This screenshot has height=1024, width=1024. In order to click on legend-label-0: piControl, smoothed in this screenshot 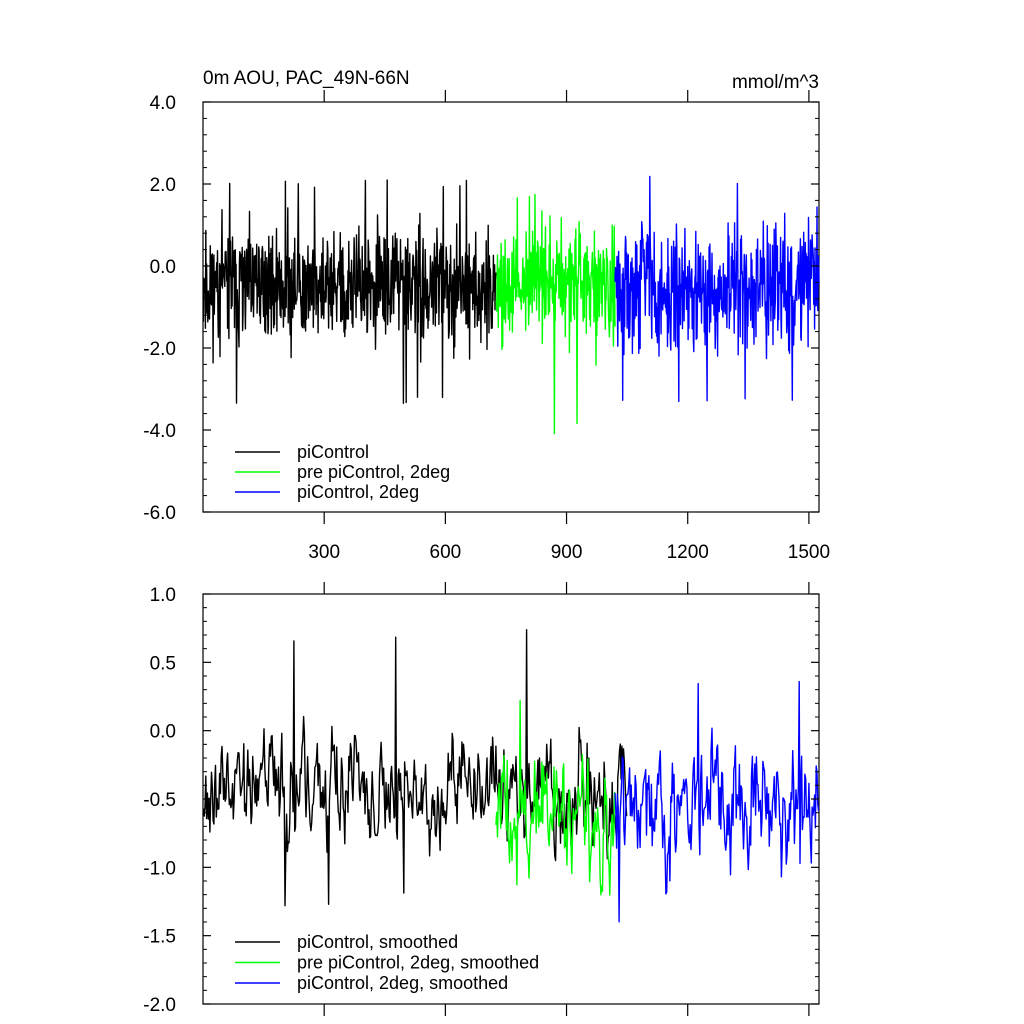, I will do `click(377, 942)`.